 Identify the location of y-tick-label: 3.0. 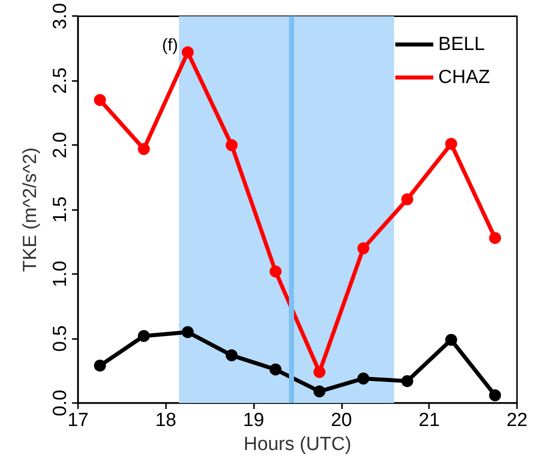
(60, 16).